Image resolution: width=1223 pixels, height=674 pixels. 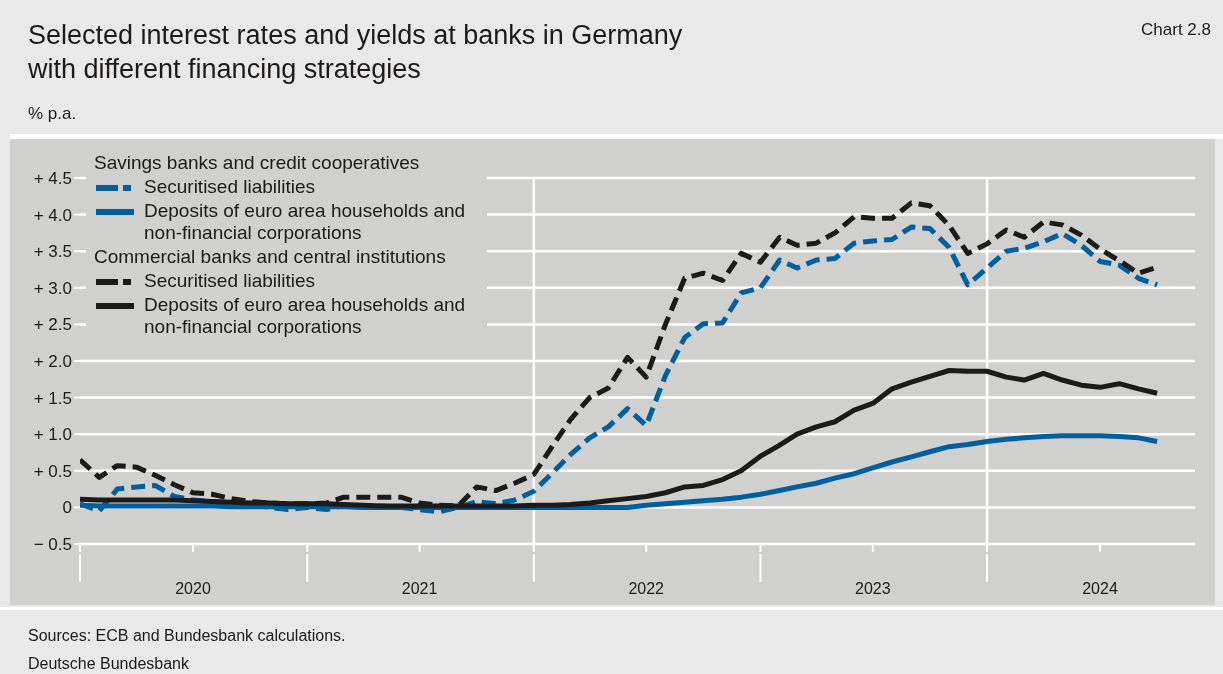 I want to click on y-tick-label: + 4.0, so click(x=52, y=215).